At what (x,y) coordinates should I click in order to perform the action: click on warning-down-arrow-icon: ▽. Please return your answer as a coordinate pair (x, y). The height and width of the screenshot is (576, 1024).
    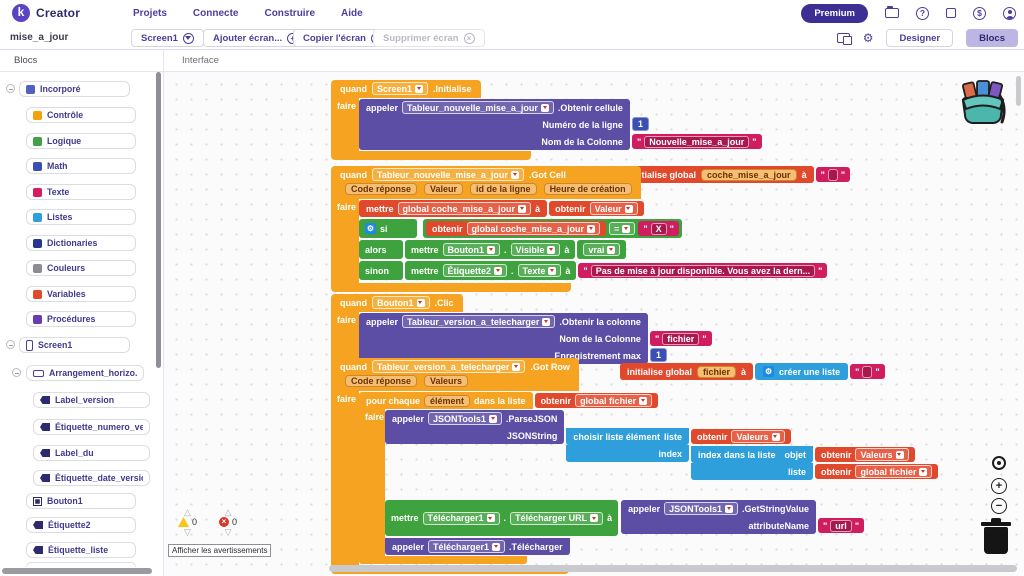
    Looking at the image, I should click on (187, 532).